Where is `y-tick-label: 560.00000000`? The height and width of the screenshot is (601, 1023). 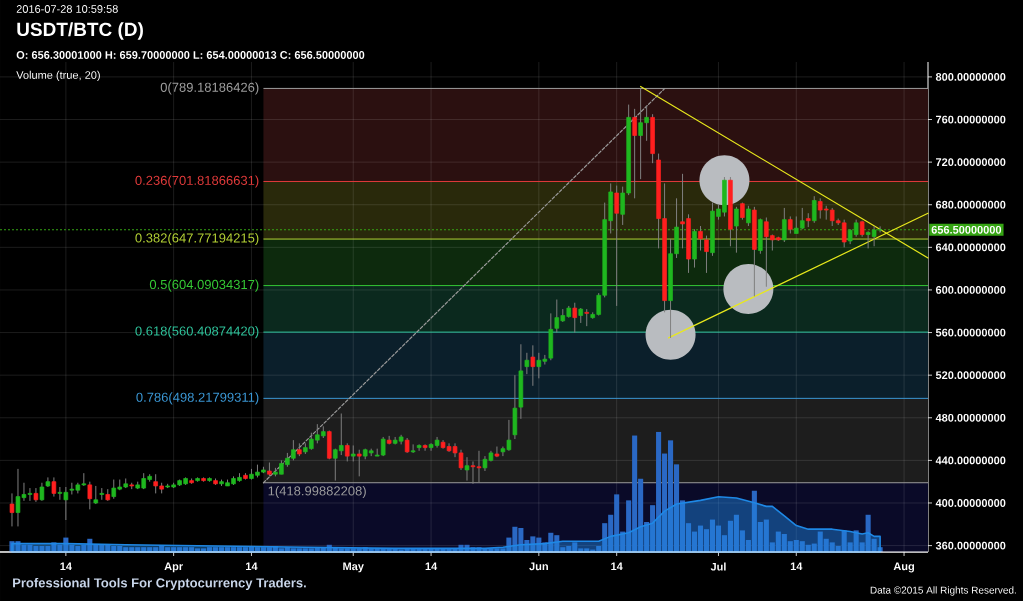
y-tick-label: 560.00000000 is located at coordinates (970, 332).